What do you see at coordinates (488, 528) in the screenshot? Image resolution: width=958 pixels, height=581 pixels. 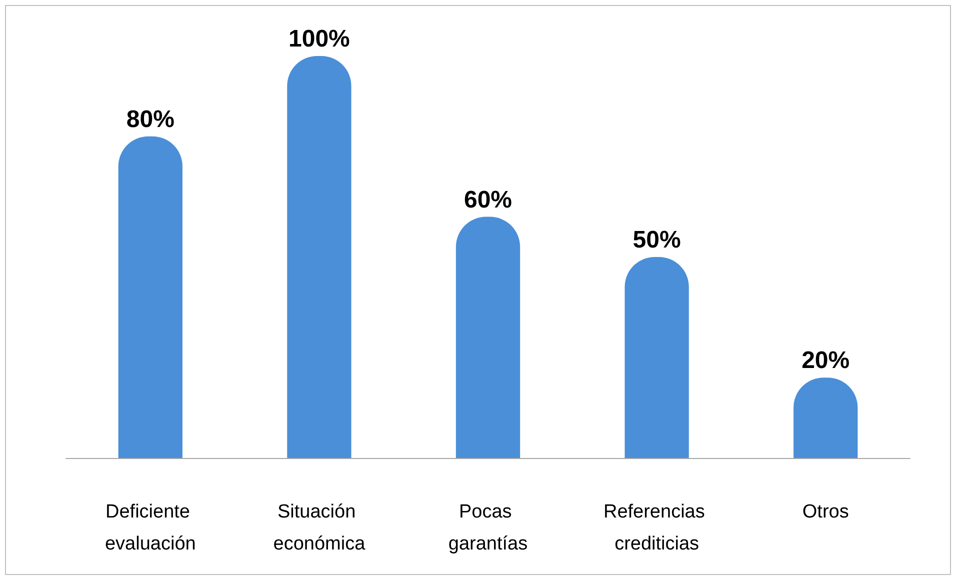 I see `x-tick-label: Pocas garantías` at bounding box center [488, 528].